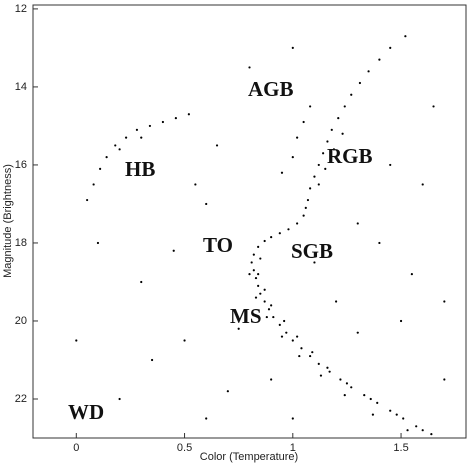 This screenshot has height=469, width=474. I want to click on y-tick-label: 22, so click(21, 399).